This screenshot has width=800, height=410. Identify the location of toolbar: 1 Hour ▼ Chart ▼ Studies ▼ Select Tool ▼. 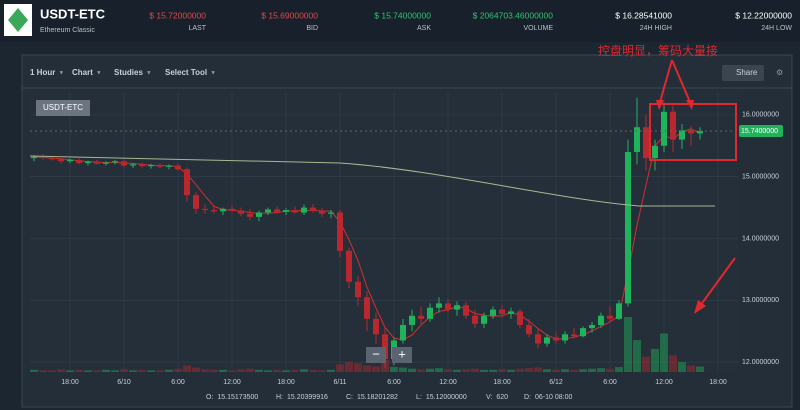
(123, 72).